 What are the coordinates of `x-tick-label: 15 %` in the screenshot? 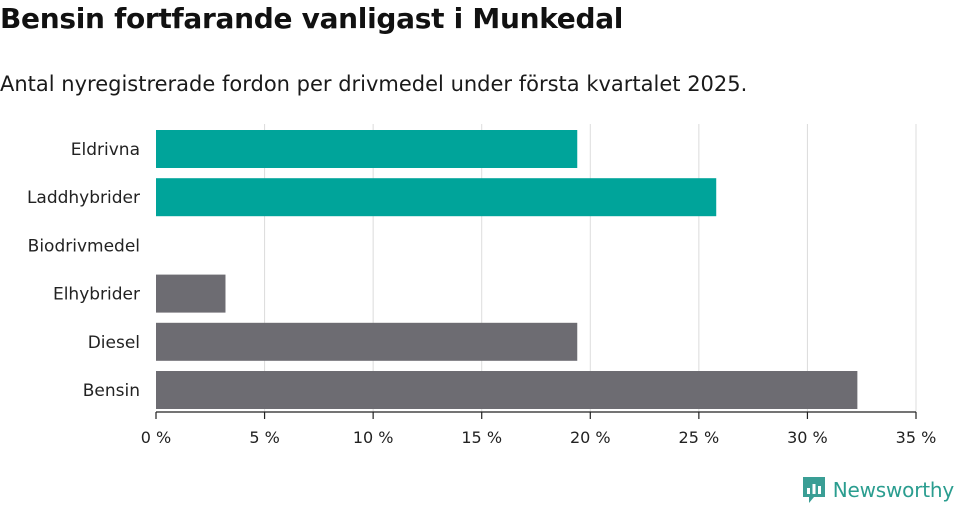 It's located at (481, 437).